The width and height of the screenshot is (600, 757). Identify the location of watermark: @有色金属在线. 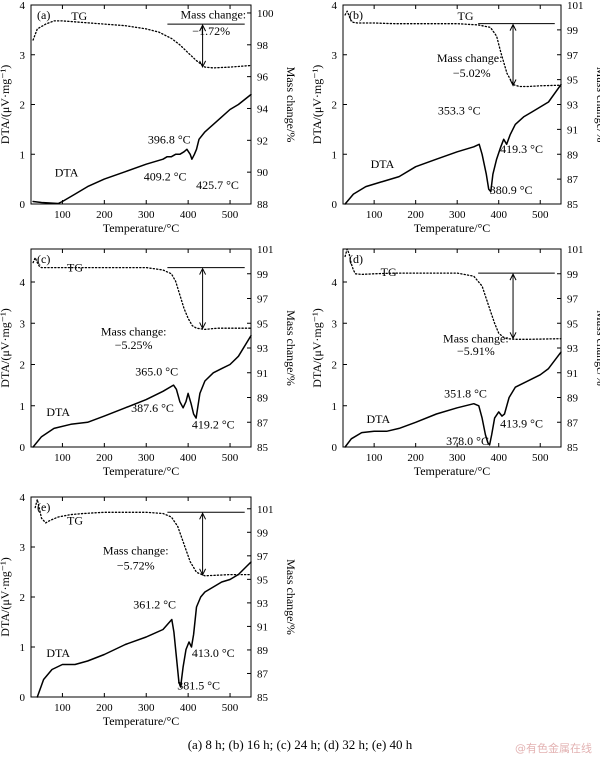
(553, 748).